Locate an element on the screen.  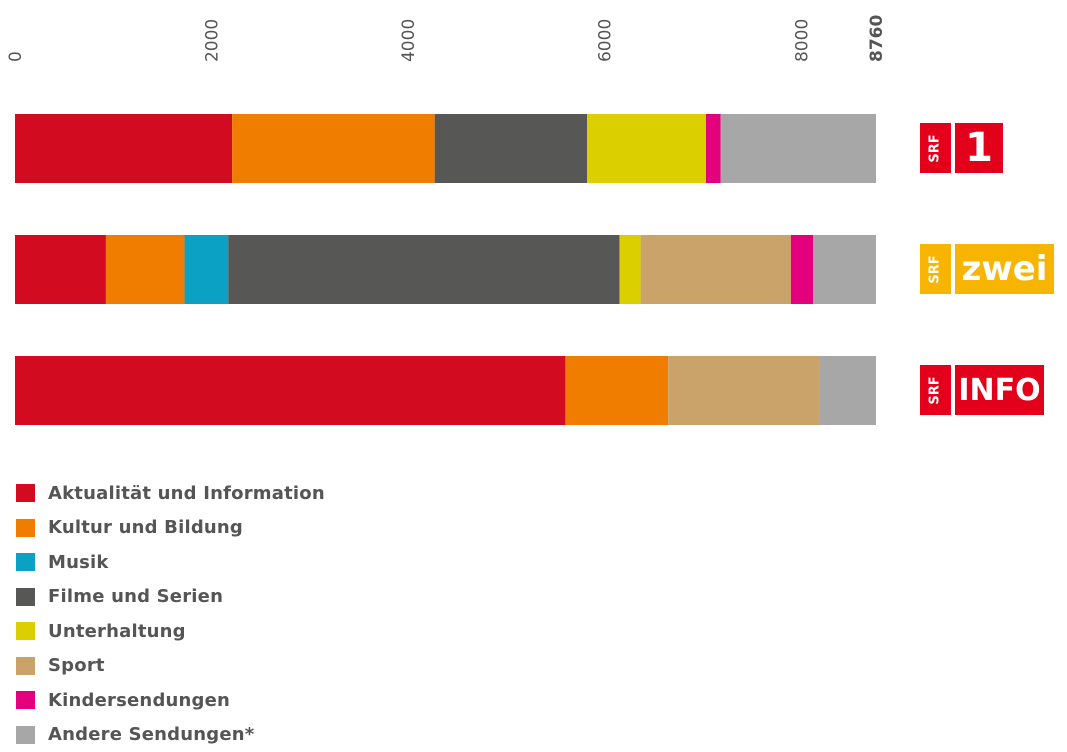
srf-1-logo: SRF 1 is located at coordinates (961, 148).